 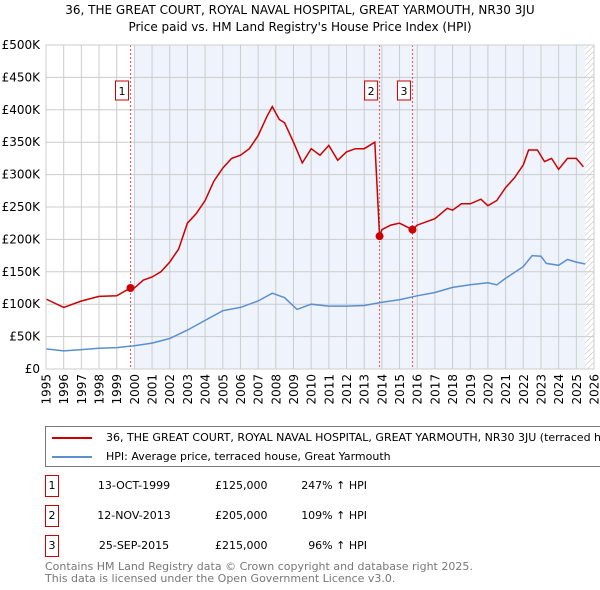 I want to click on x-tick-label: 2013, so click(x=365, y=389).